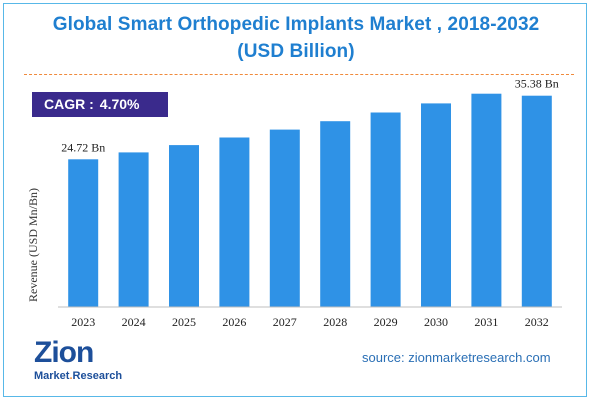  What do you see at coordinates (133, 229) in the screenshot?
I see `bar-2024` at bounding box center [133, 229].